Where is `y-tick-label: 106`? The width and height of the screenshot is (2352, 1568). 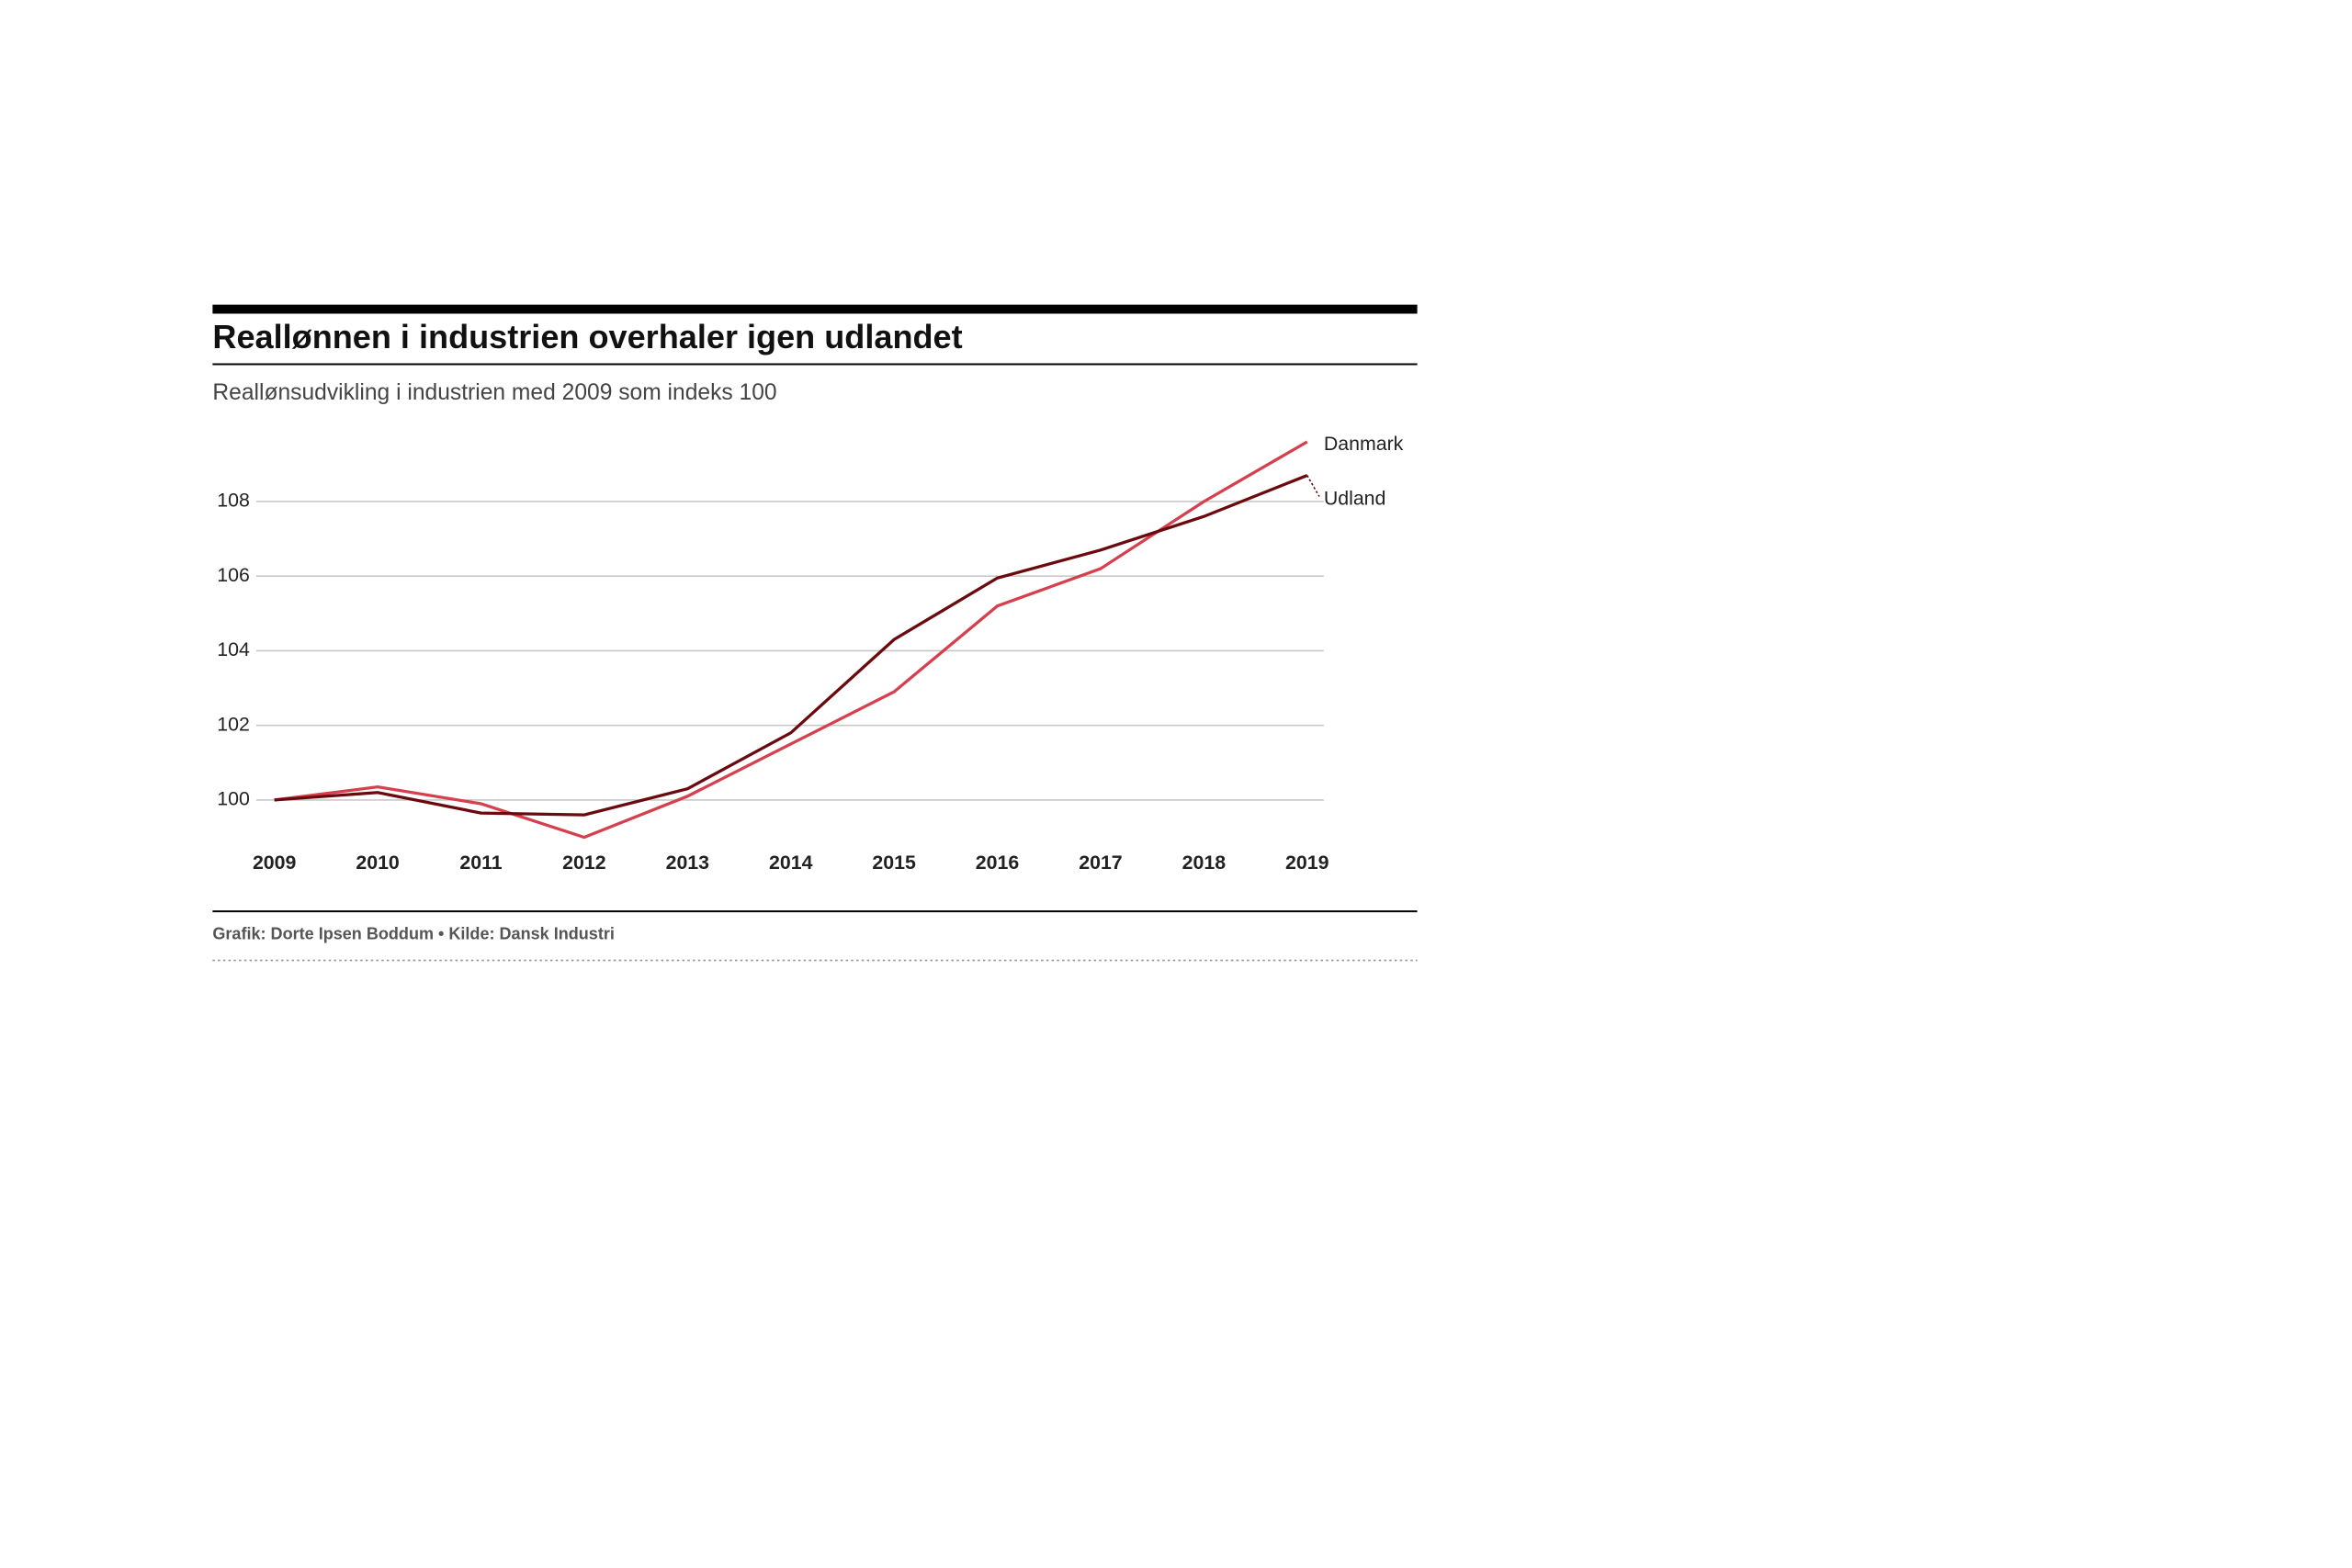 y-tick-label: 106 is located at coordinates (233, 575).